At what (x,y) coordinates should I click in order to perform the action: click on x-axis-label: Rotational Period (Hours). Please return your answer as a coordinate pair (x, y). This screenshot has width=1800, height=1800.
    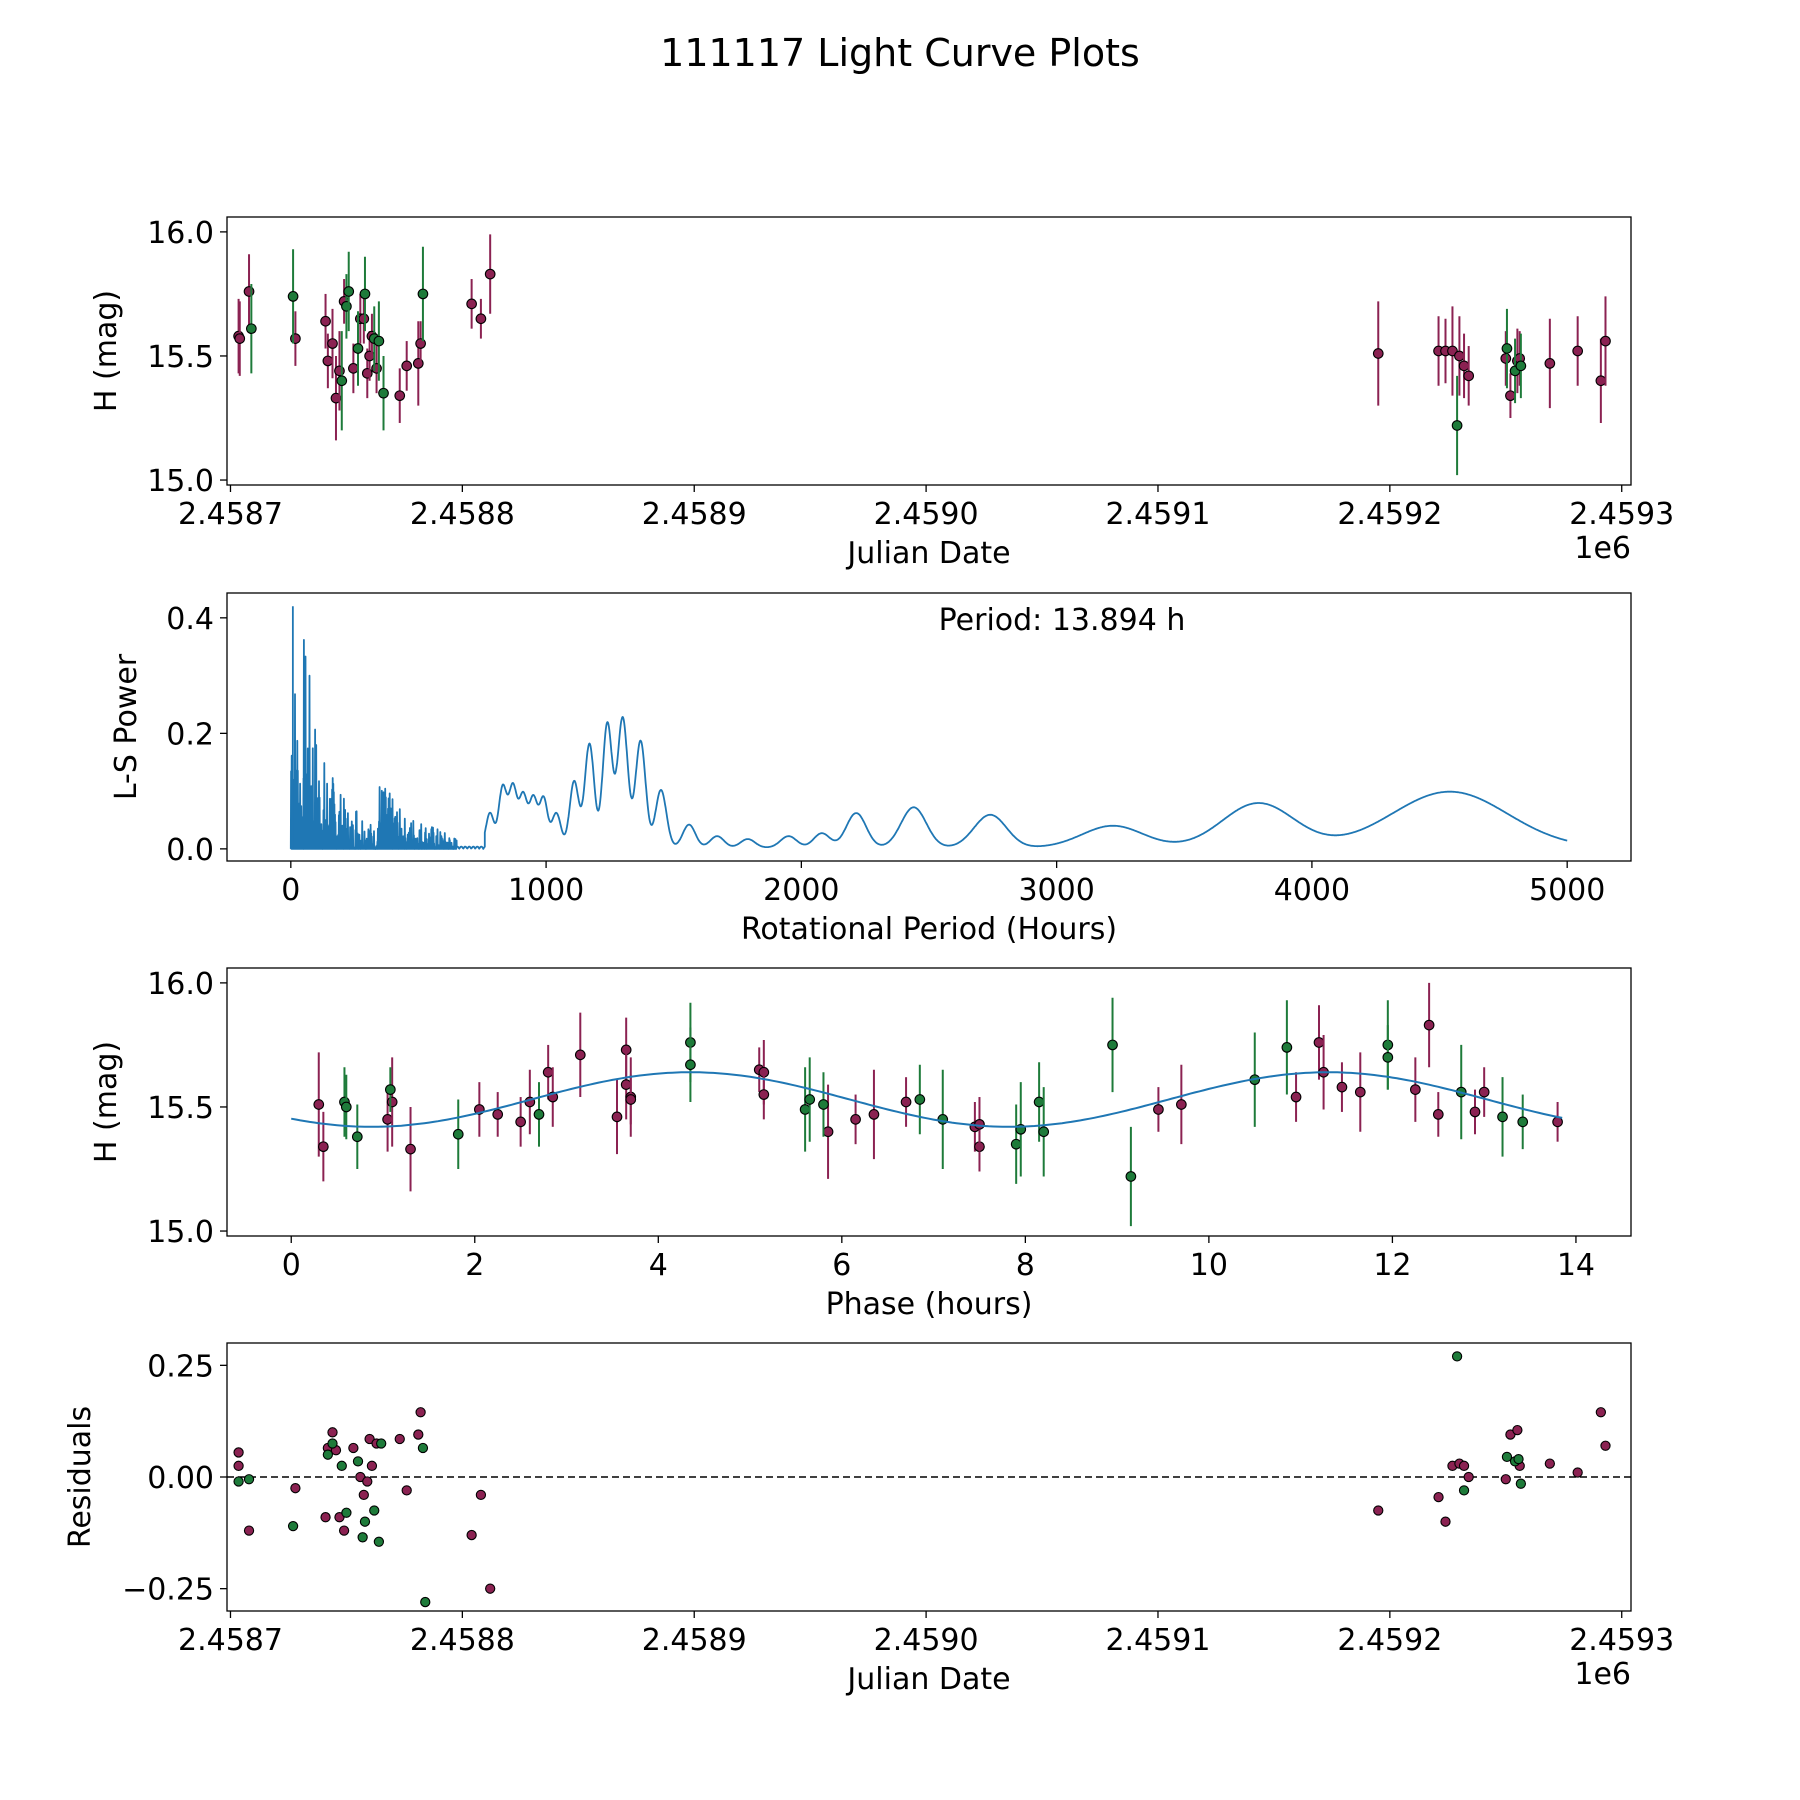
    Looking at the image, I should click on (929, 929).